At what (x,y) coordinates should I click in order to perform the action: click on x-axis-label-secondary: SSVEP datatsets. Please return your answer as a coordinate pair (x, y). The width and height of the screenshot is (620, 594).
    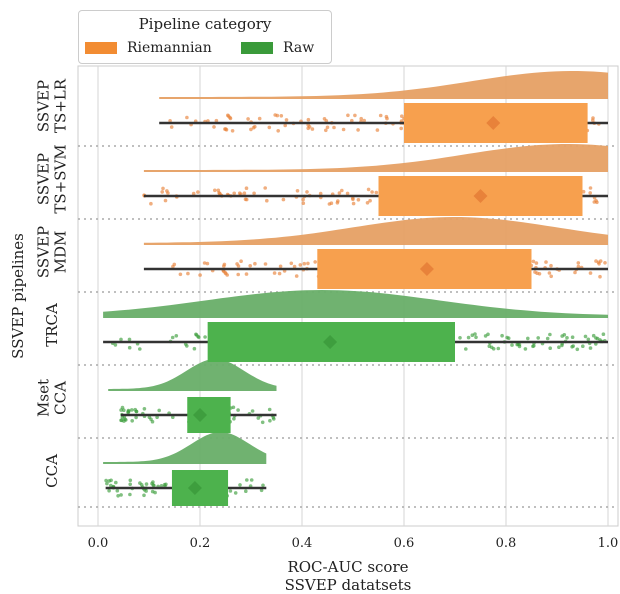
    Looking at the image, I should click on (348, 585).